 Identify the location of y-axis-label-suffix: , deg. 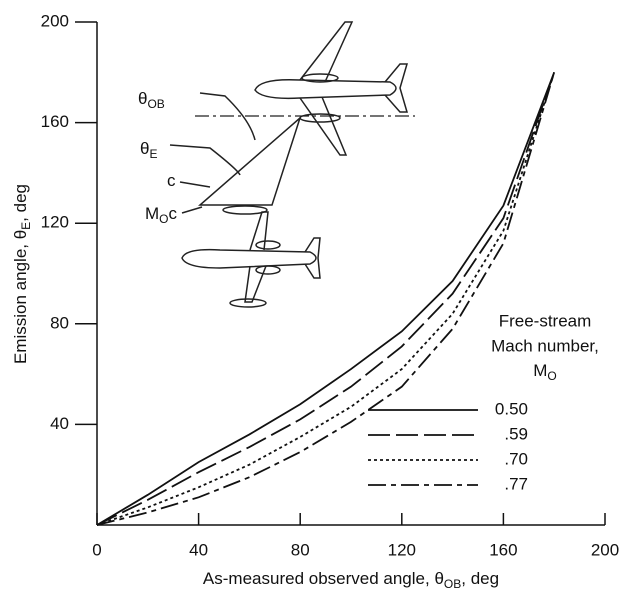
(20, 203).